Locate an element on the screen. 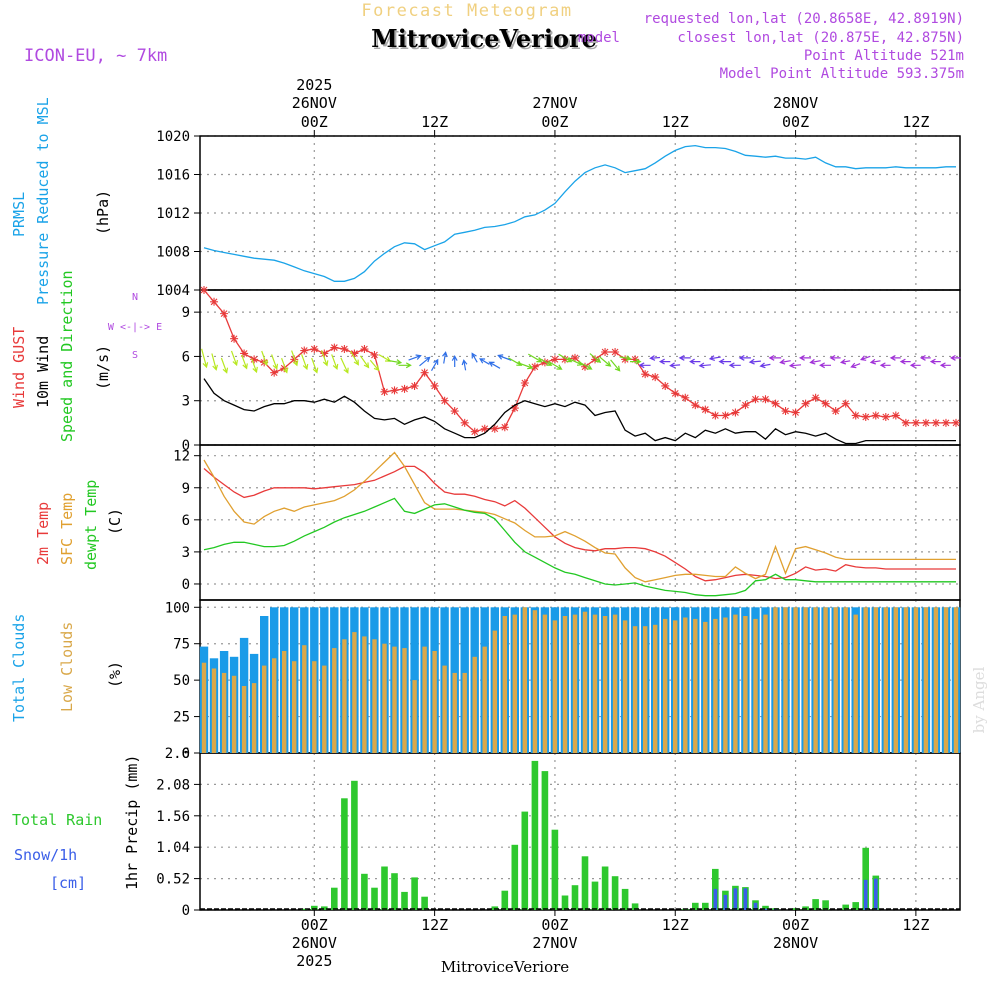 The height and width of the screenshot is (1000, 1000). ytick-label: 100 is located at coordinates (177, 608).